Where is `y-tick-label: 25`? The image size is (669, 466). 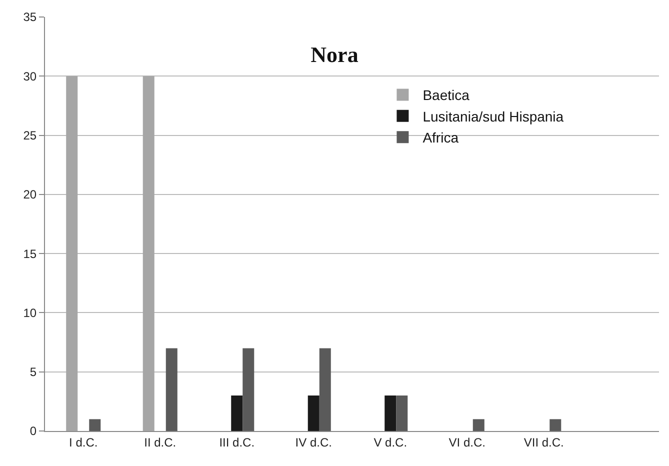
y-tick-label: 25 is located at coordinates (30, 135).